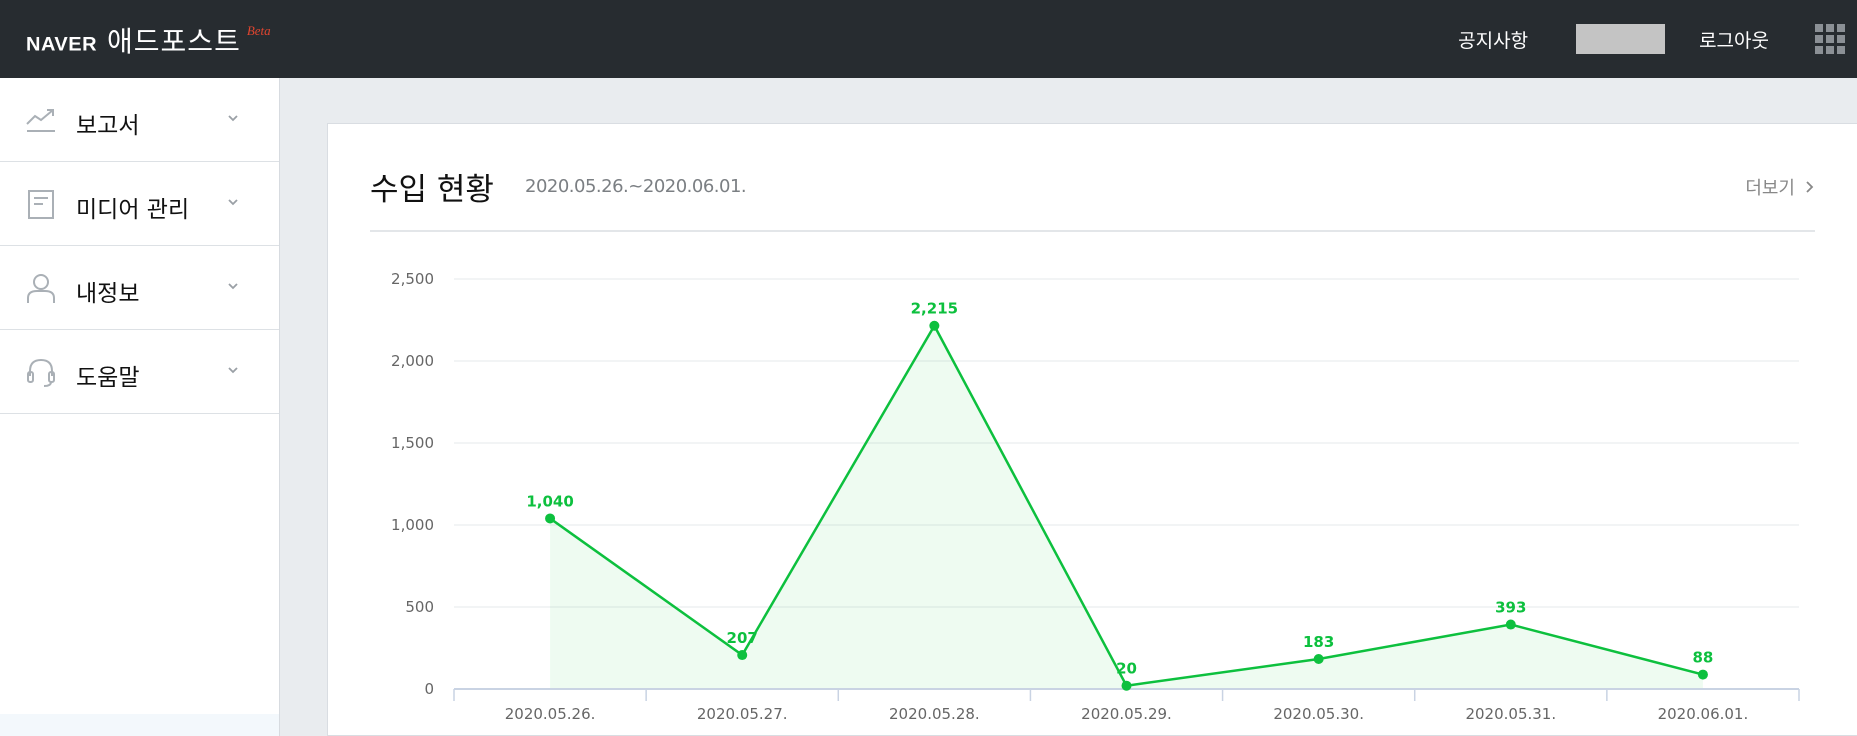 The height and width of the screenshot is (736, 1857). I want to click on y-tick-label: 2,500, so click(412, 279).